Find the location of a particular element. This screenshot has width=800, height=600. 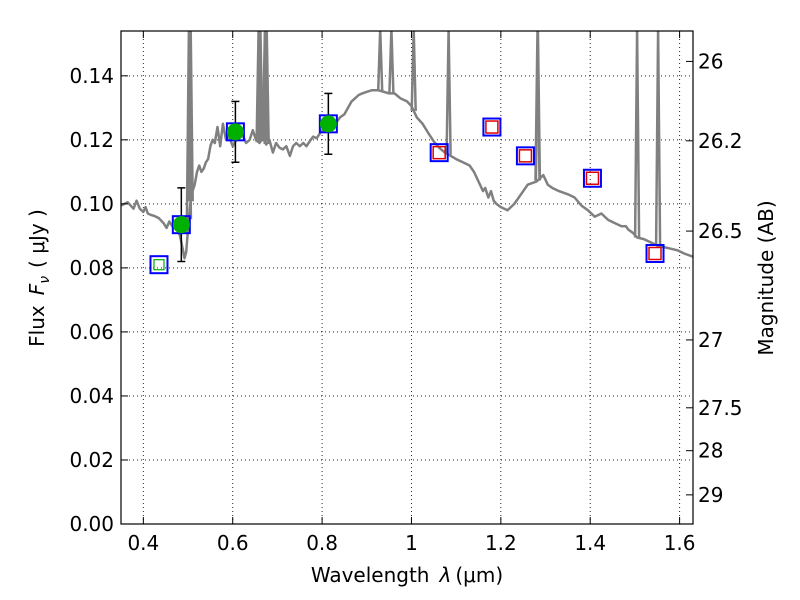

y2-axis: 26 26.2 26.5 27 27.5 28 29 is located at coordinates (714, 278).